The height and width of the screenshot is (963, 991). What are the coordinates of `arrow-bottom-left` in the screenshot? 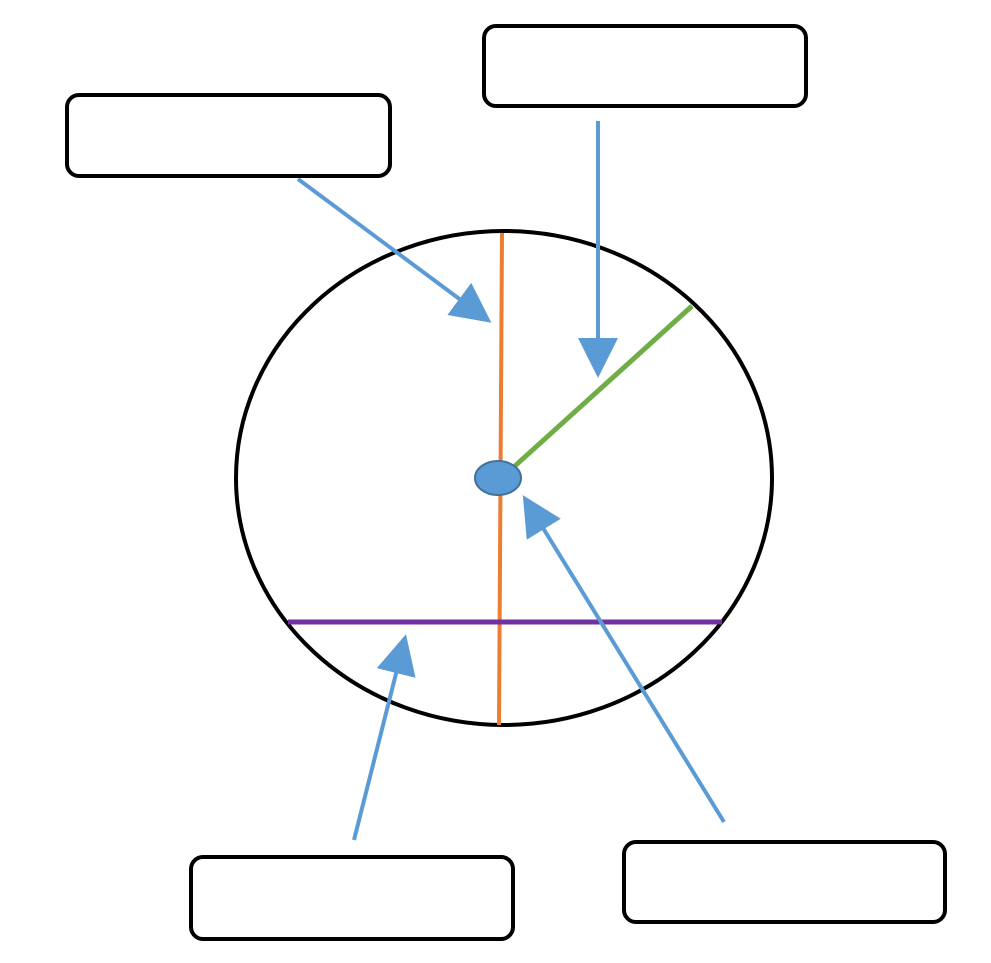 It's located at (384, 737).